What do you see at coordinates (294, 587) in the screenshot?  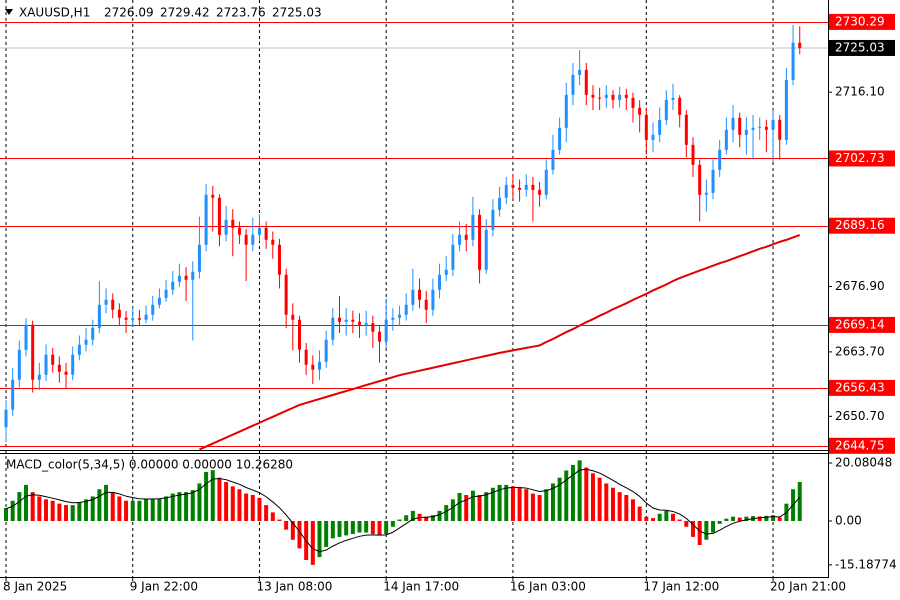 I see `x-tick-label: 13 Jan 08:00` at bounding box center [294, 587].